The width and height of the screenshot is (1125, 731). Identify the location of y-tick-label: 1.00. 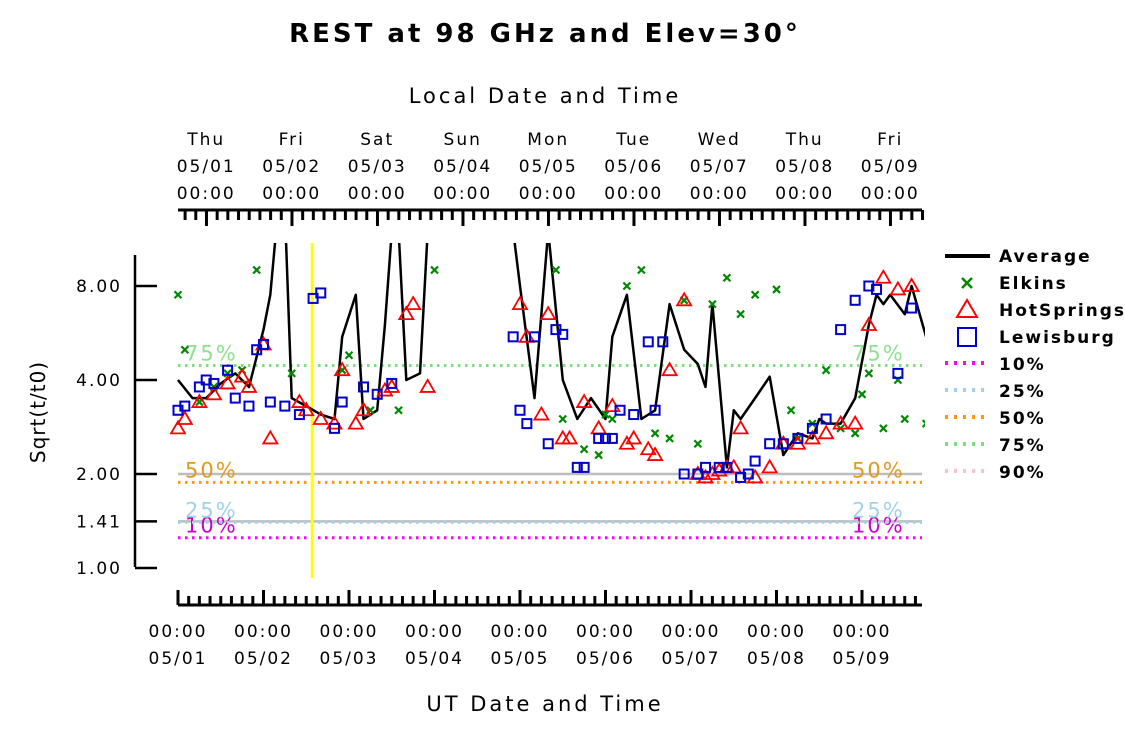
(99, 569).